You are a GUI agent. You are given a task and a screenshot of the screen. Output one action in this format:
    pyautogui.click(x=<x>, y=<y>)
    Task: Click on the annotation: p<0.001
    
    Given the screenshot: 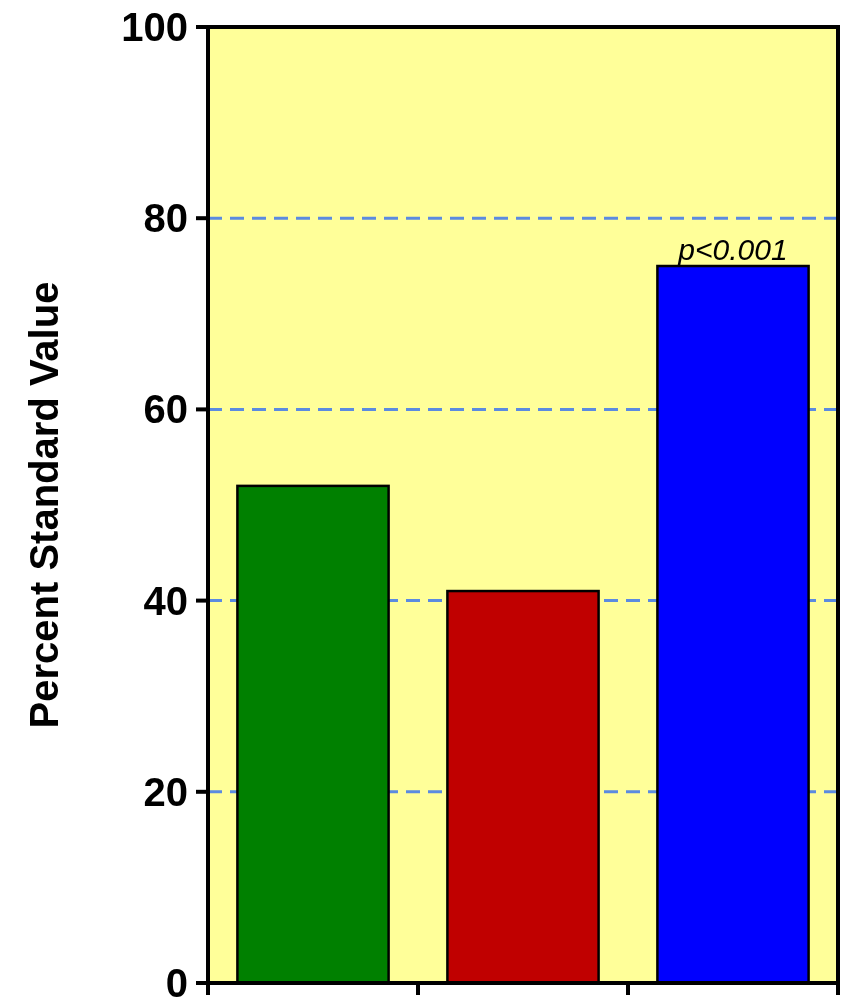 What is the action you would take?
    pyautogui.click(x=732, y=249)
    